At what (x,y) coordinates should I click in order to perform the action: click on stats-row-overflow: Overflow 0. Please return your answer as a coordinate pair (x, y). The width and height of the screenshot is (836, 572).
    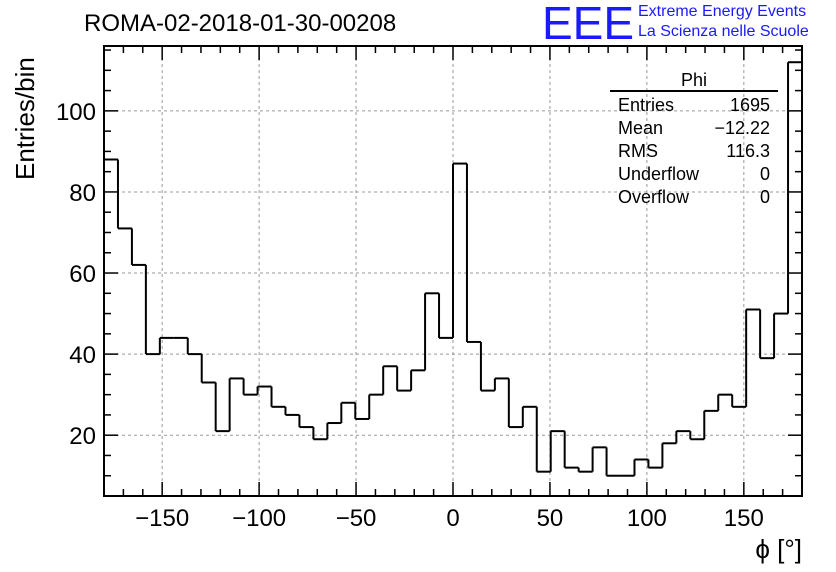
    Looking at the image, I should click on (694, 197).